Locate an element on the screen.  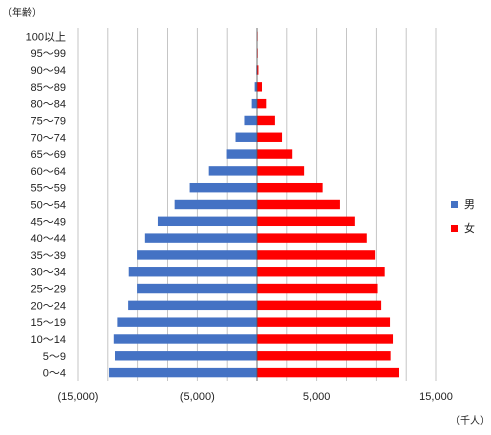
y-tick-label: 45～49 is located at coordinates (48, 222).